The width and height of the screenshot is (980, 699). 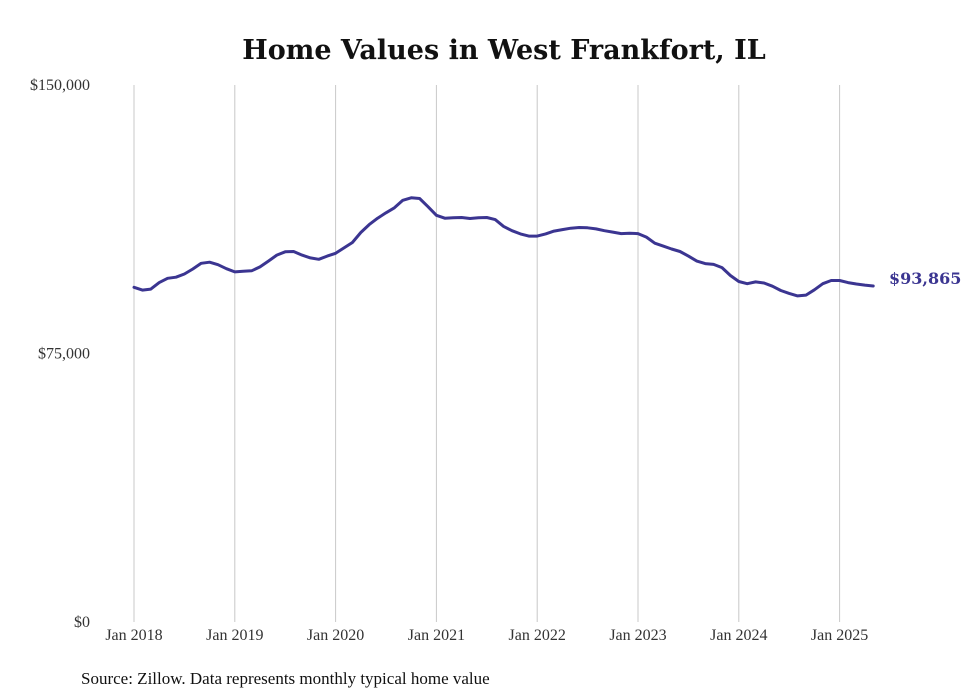 What do you see at coordinates (503, 50) in the screenshot?
I see `chart-title: Home Values in West Frankfort, IL` at bounding box center [503, 50].